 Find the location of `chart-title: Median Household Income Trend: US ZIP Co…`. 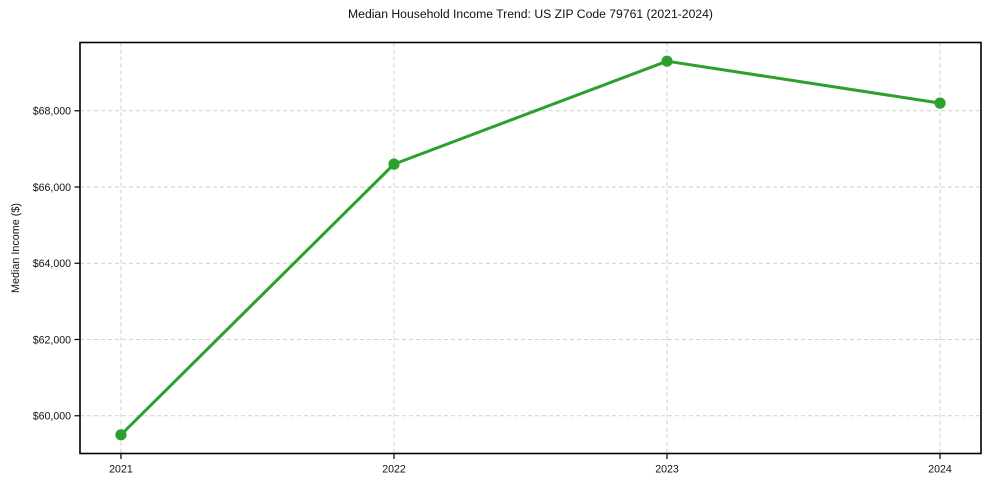

chart-title: Median Household Income Trend: US ZIP Co… is located at coordinates (530, 14).